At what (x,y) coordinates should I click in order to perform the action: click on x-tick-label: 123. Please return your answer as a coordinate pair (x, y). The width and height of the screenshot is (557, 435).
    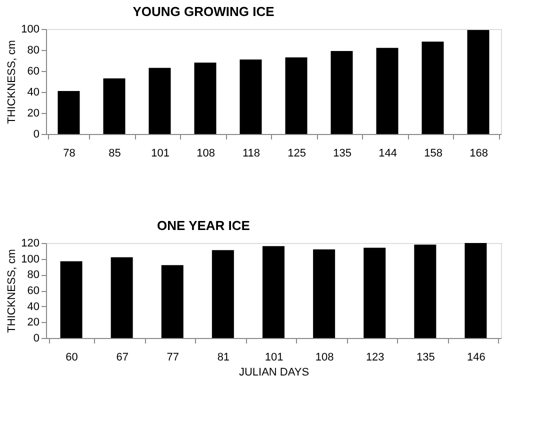
    Looking at the image, I should click on (375, 358).